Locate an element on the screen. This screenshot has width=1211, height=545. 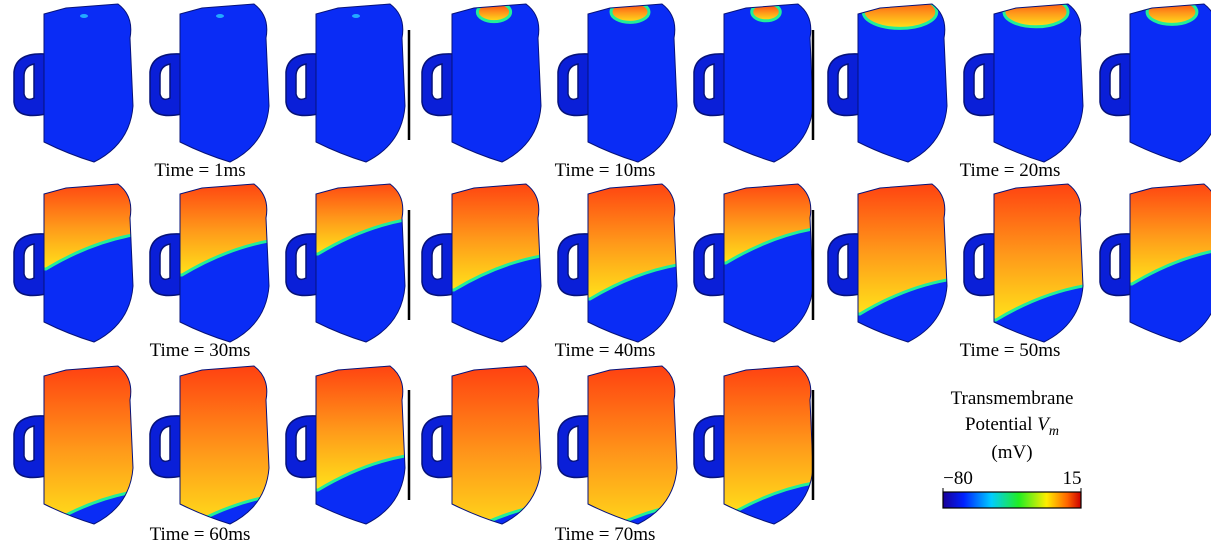
colorbar-max: 15 is located at coordinates (1072, 478).